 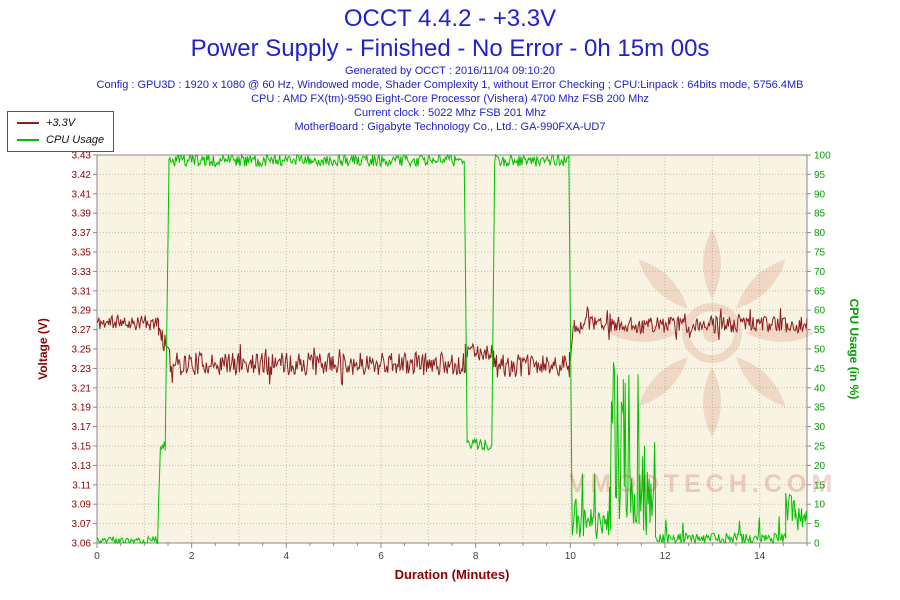 What do you see at coordinates (43, 349) in the screenshot?
I see `left-axis-title: Voltage (V)` at bounding box center [43, 349].